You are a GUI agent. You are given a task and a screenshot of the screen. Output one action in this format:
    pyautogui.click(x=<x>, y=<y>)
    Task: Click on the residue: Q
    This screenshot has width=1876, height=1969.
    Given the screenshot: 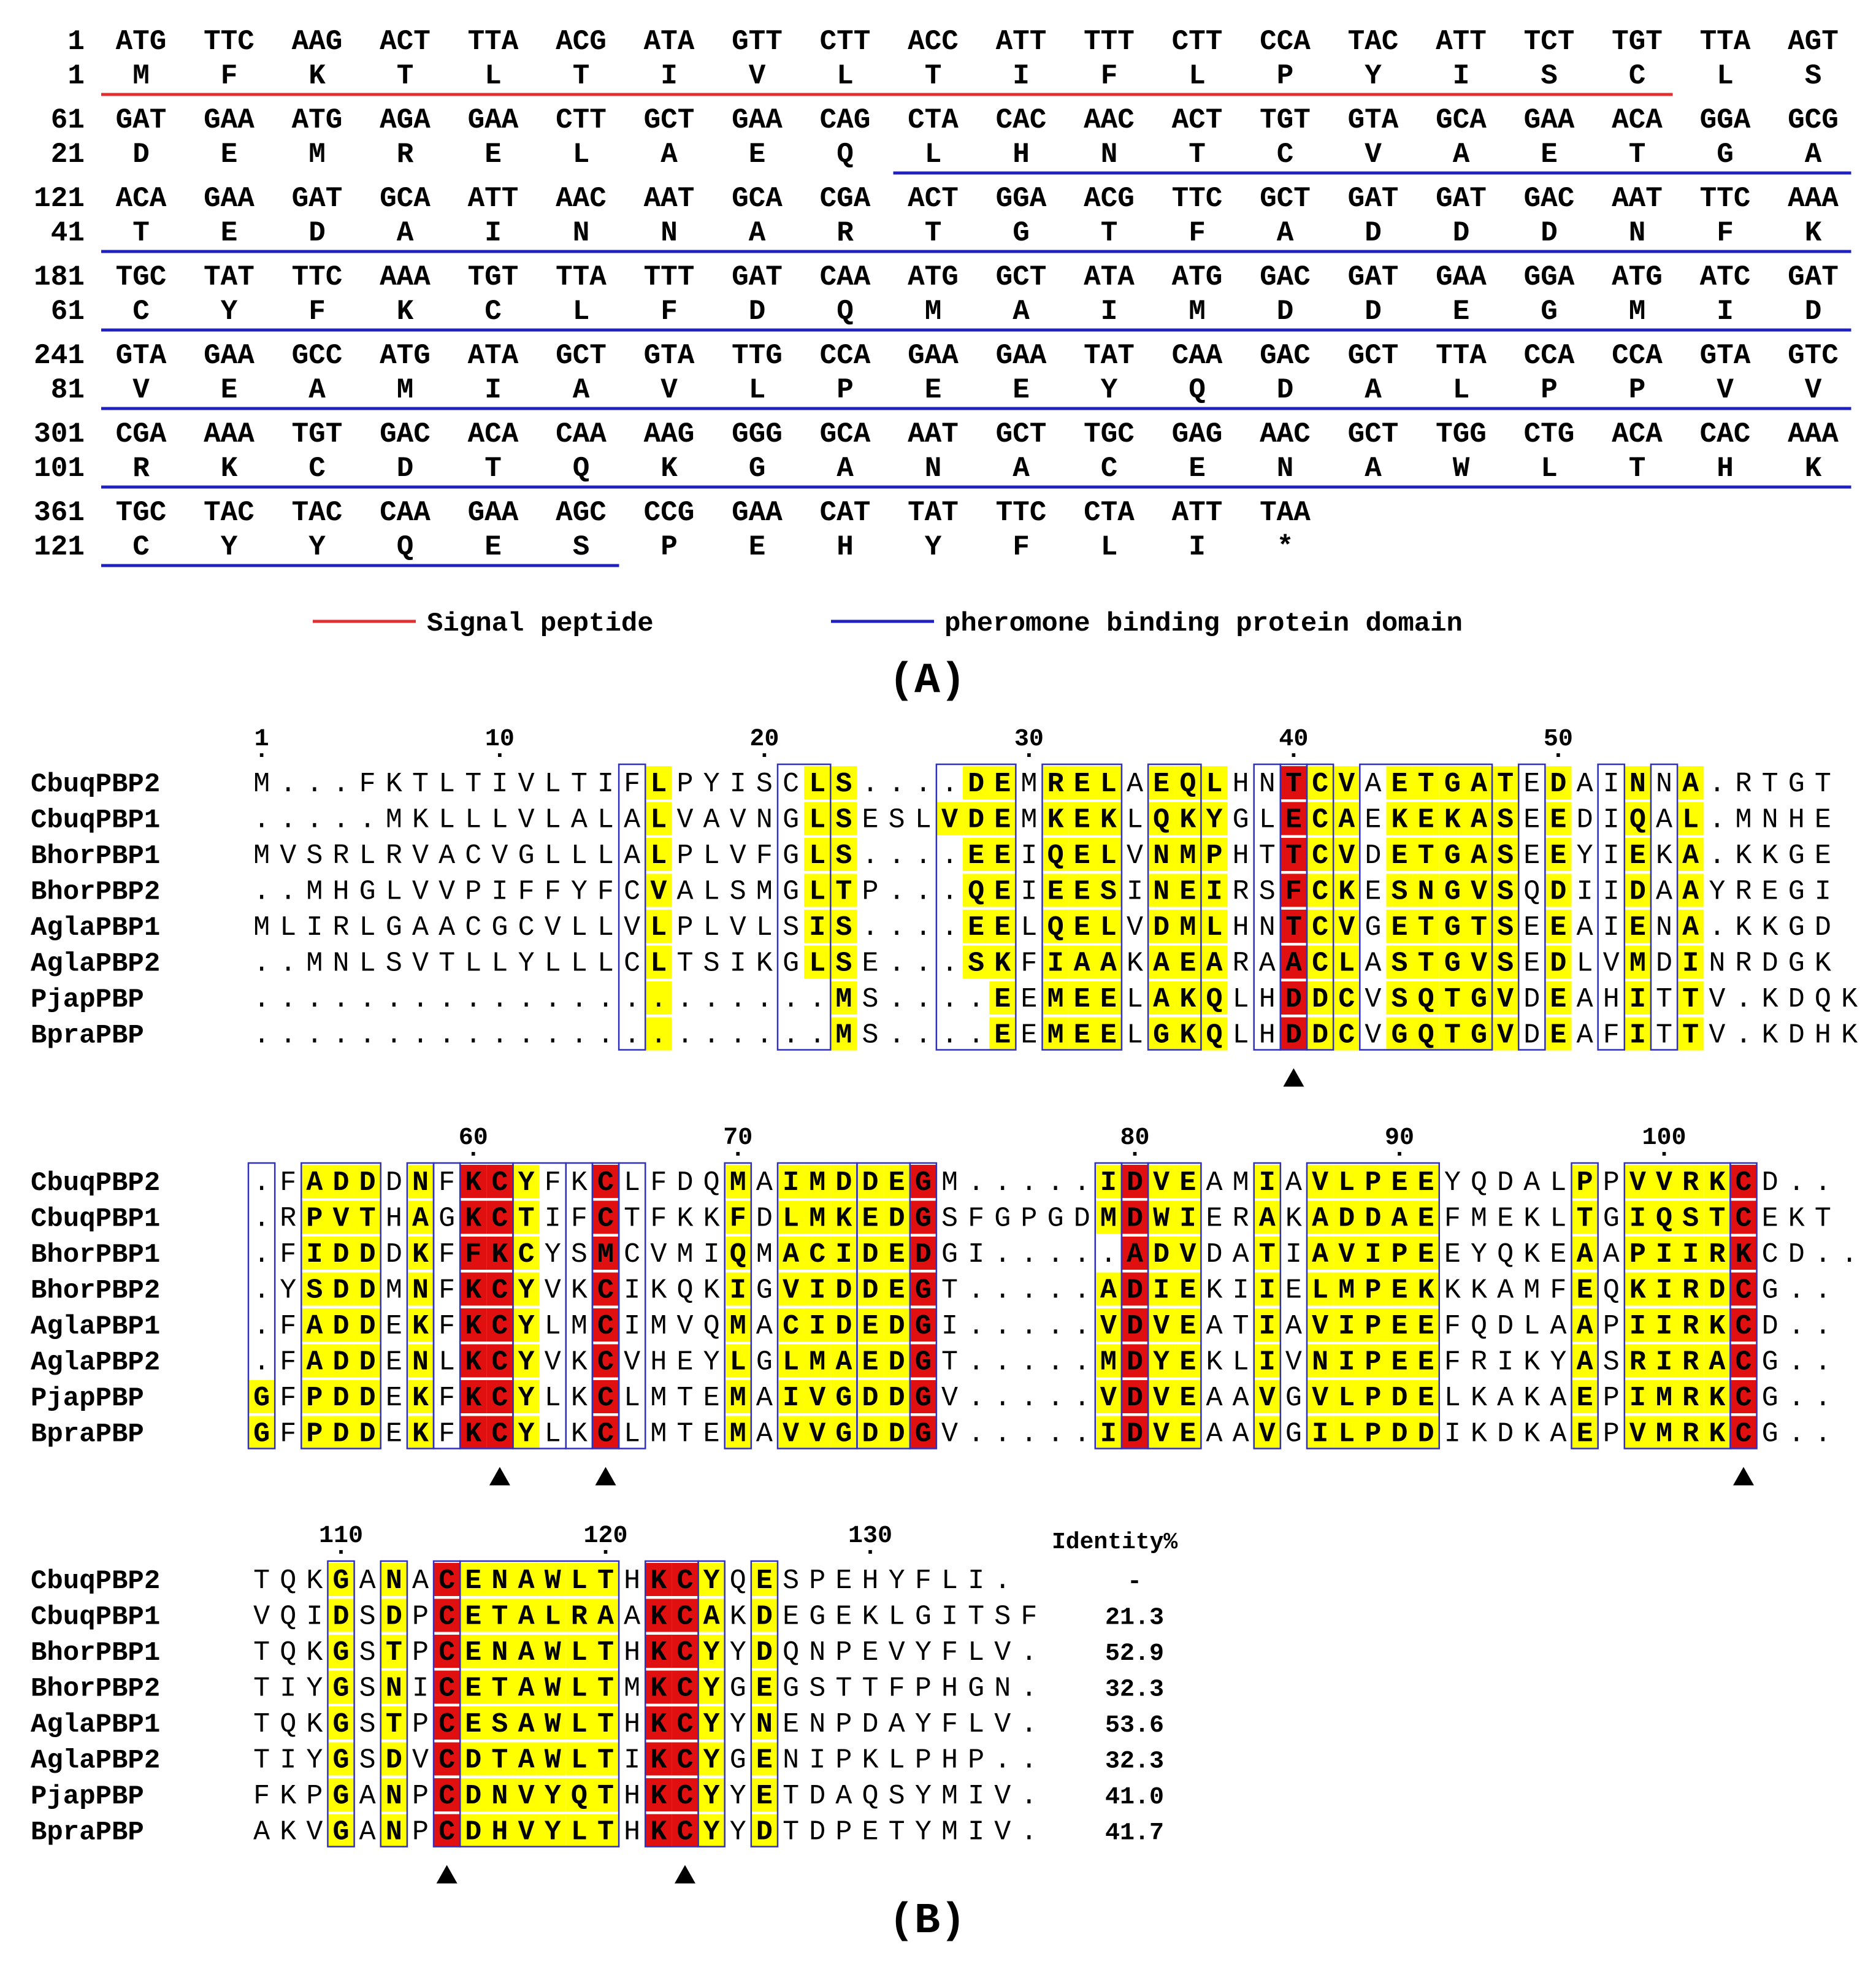 What is the action you would take?
    pyautogui.click(x=288, y=1581)
    